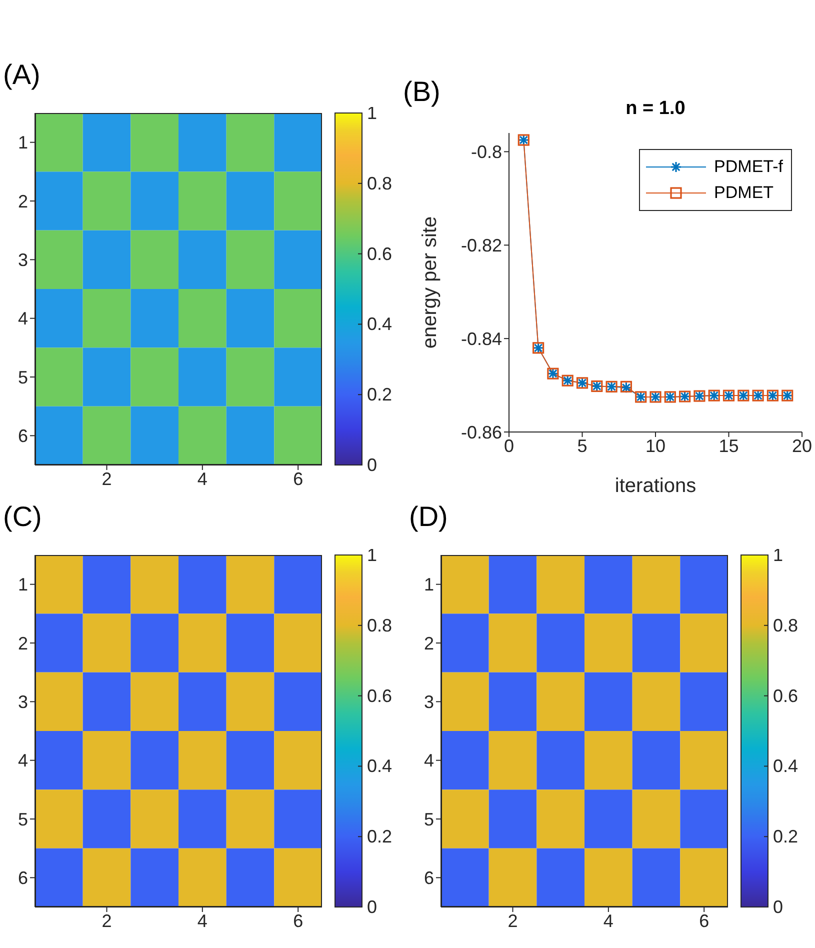  What do you see at coordinates (428, 517) in the screenshot?
I see `text: (D)` at bounding box center [428, 517].